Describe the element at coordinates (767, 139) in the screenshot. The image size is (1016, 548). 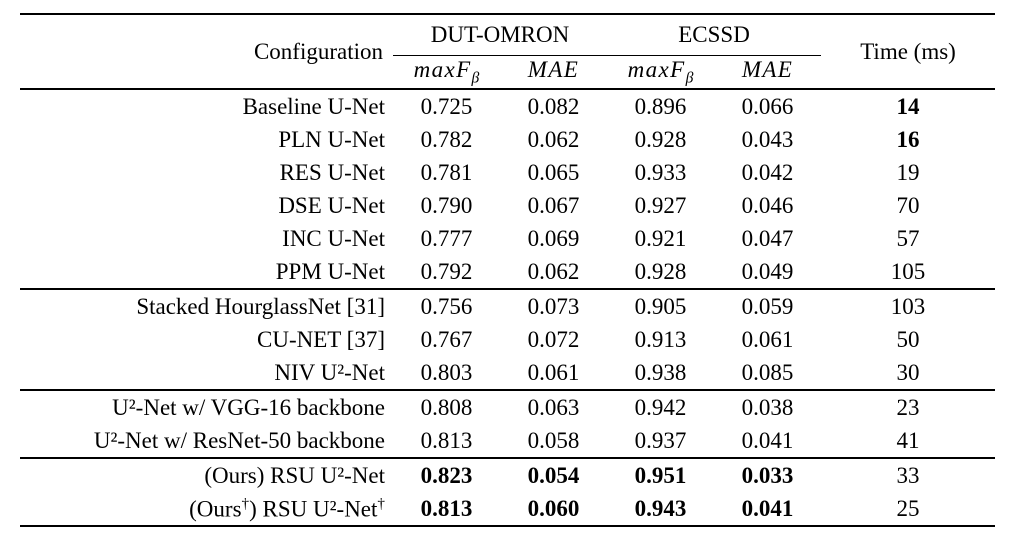
I see `metric-cell: 0.043` at that location.